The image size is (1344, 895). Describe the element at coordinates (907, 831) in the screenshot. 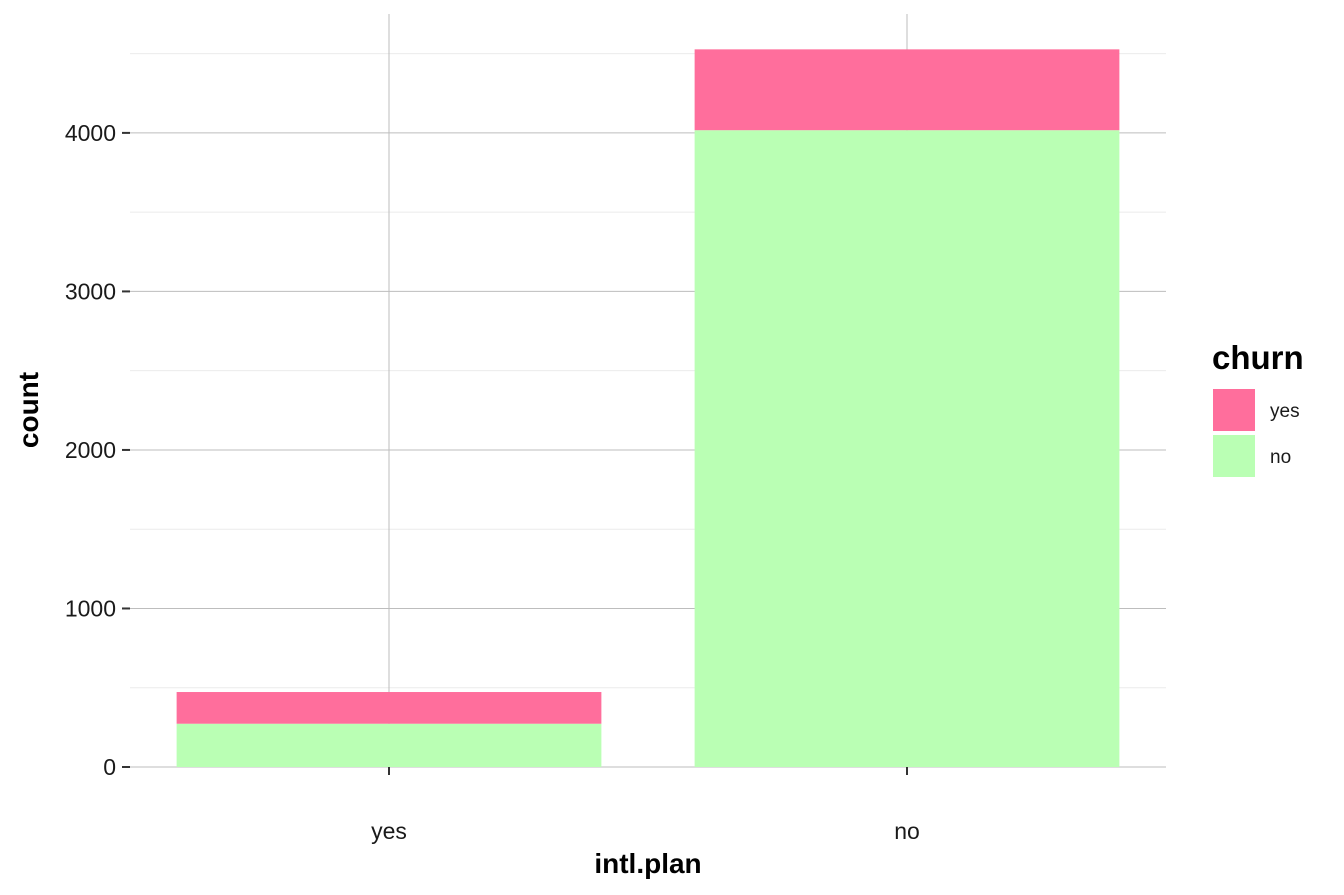

I see `x-tick-label: no` at that location.